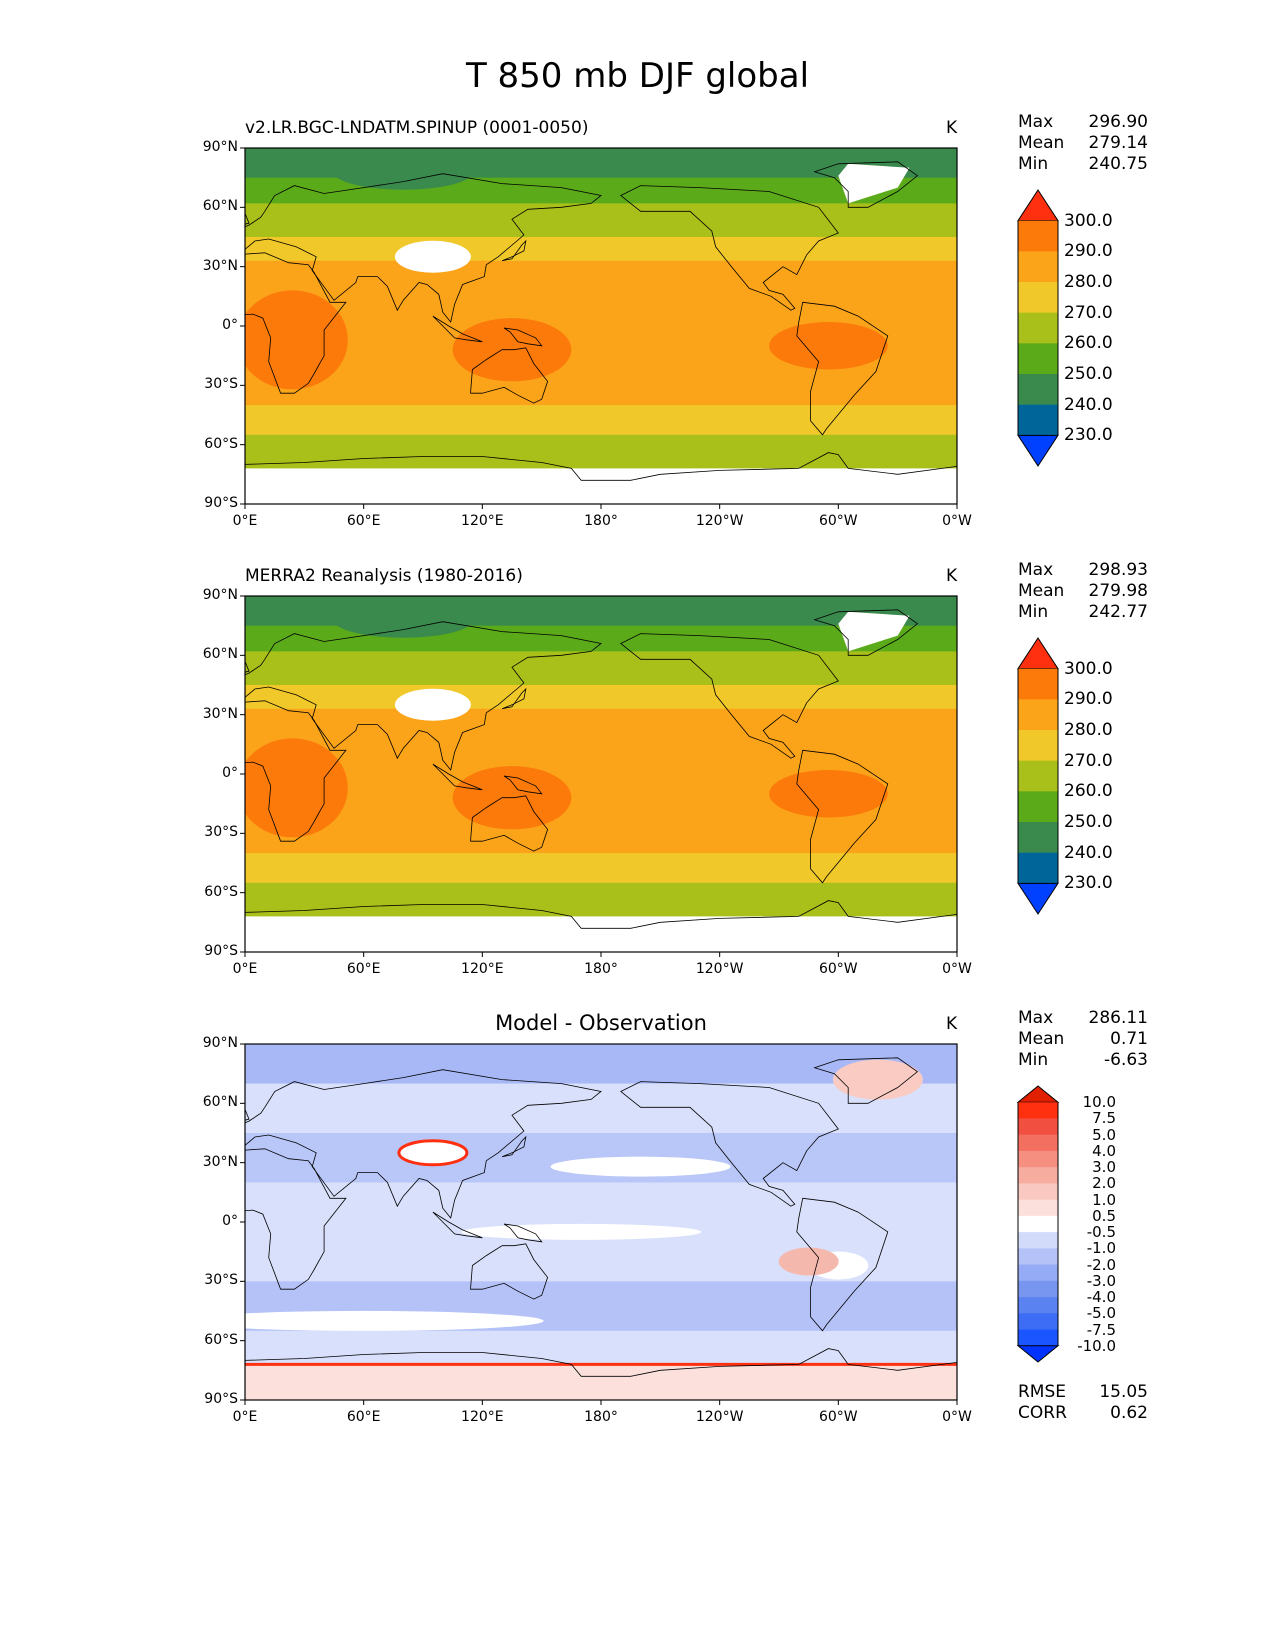  I want to click on lat-tick-label: 90°N, so click(220, 147).